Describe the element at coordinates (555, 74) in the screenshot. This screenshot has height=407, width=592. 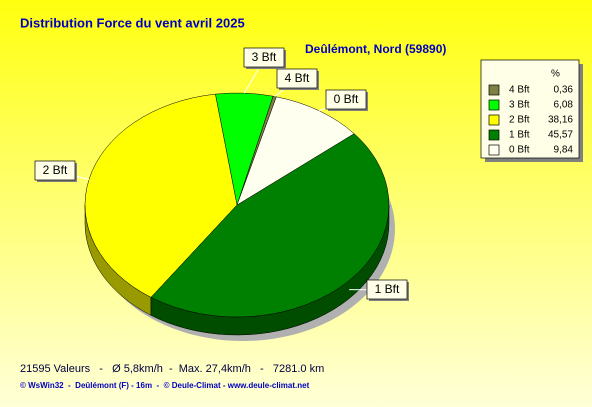
I see `legend-title: %` at that location.